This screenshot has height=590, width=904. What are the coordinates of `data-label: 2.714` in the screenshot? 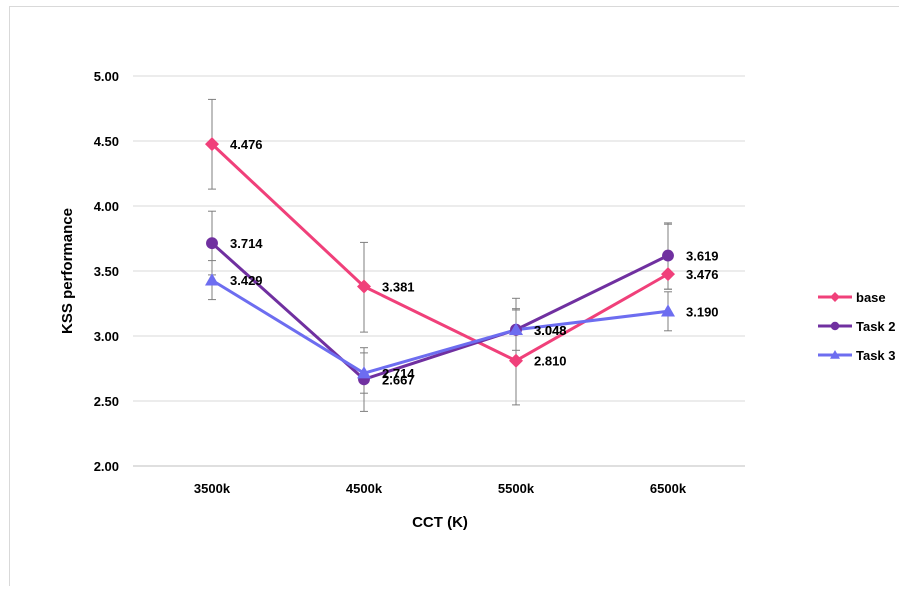 It's located at (398, 373).